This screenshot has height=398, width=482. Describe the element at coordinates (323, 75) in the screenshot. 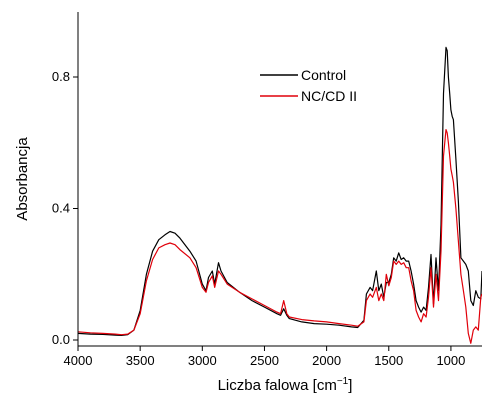

I see `legend-label-control: Control` at that location.